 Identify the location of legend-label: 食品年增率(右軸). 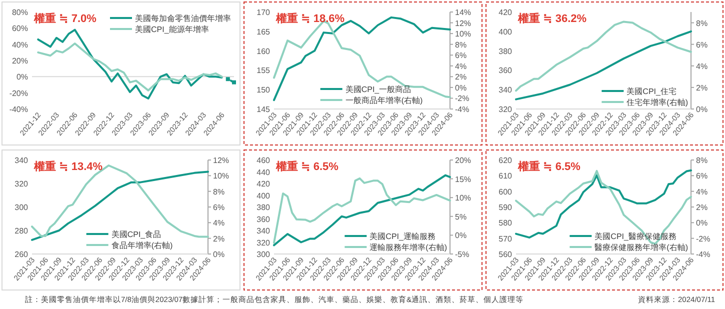
(142, 245).